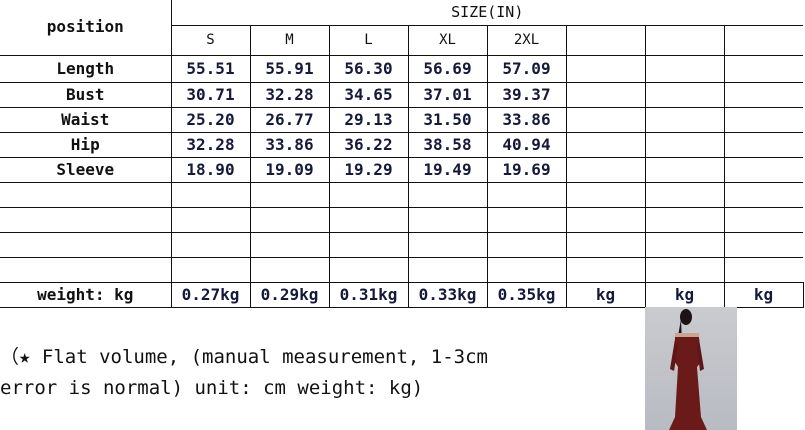 The image size is (805, 430). What do you see at coordinates (212, 388) in the screenshot?
I see `note-line-2: error is normal) unit: cm weight: kg)` at bounding box center [212, 388].